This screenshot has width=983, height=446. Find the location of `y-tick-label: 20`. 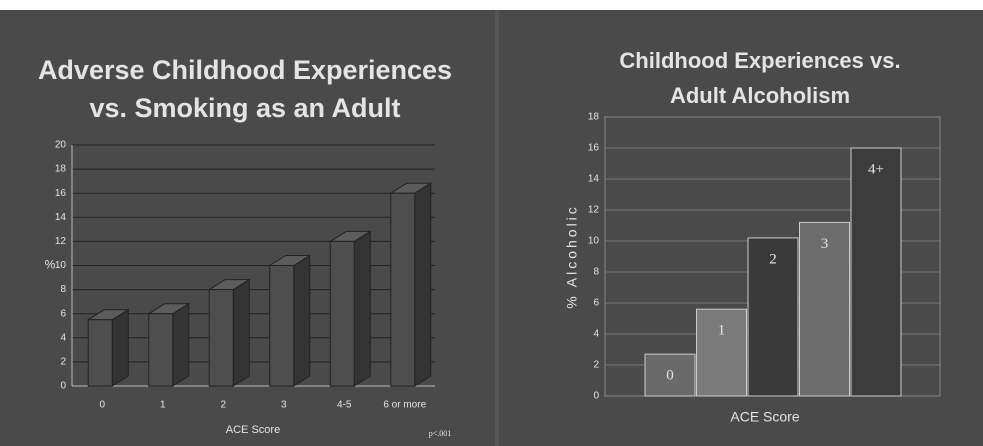

y-tick-label: 20 is located at coordinates (61, 145).